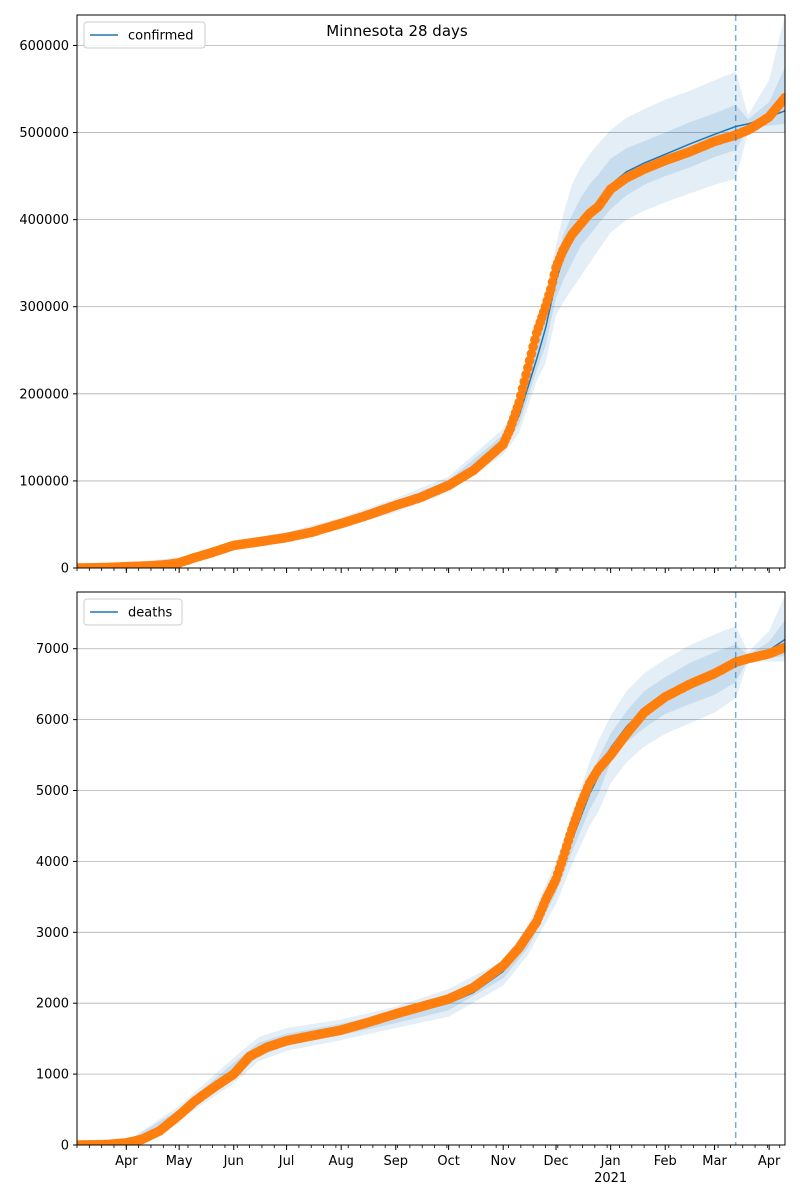  Describe the element at coordinates (52, 1075) in the screenshot. I see `y-tick-label: 1000` at that location.